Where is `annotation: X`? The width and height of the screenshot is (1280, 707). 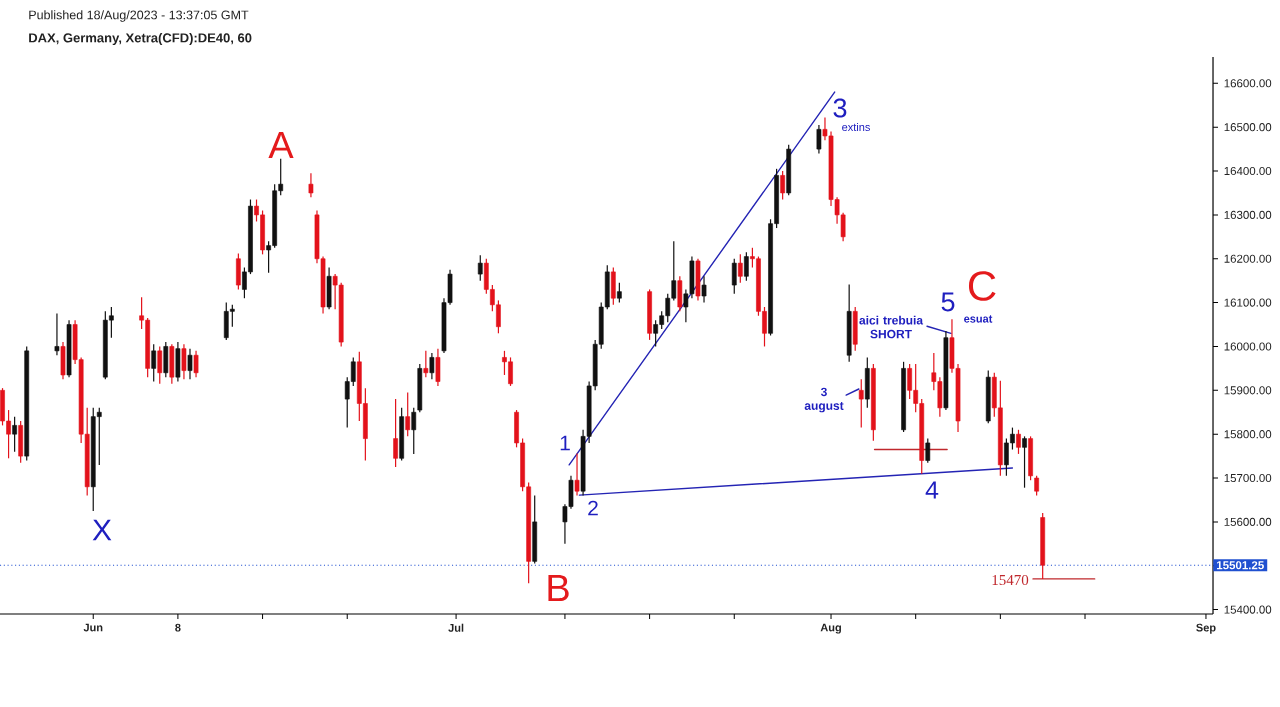
annotation: X is located at coordinates (102, 530).